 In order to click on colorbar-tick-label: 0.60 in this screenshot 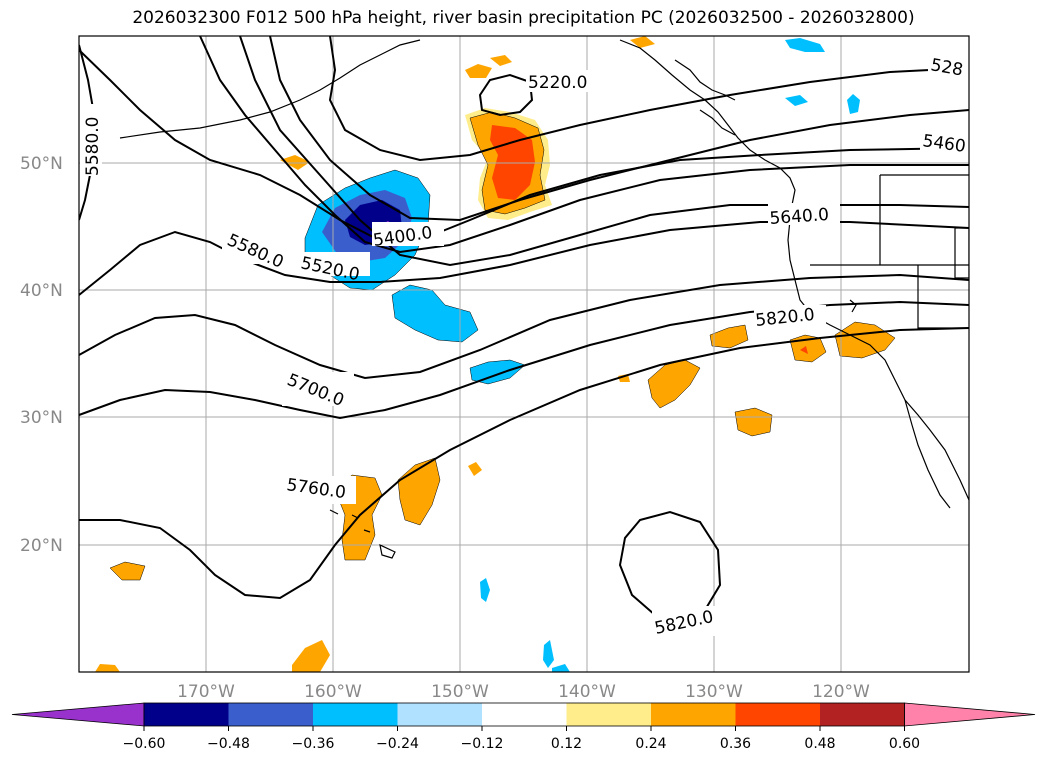, I will do `click(904, 744)`.